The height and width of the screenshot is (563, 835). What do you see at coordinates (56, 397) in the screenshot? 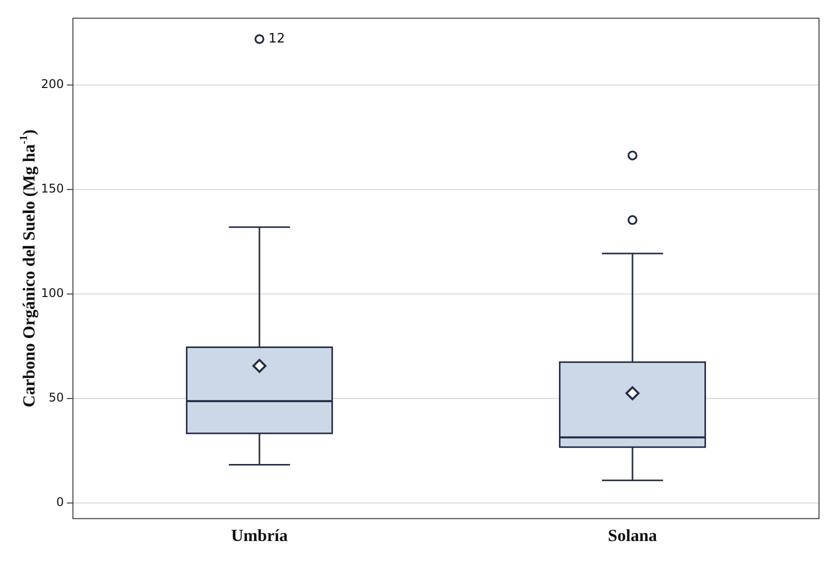
I see `y-tick-label: 50` at bounding box center [56, 397].